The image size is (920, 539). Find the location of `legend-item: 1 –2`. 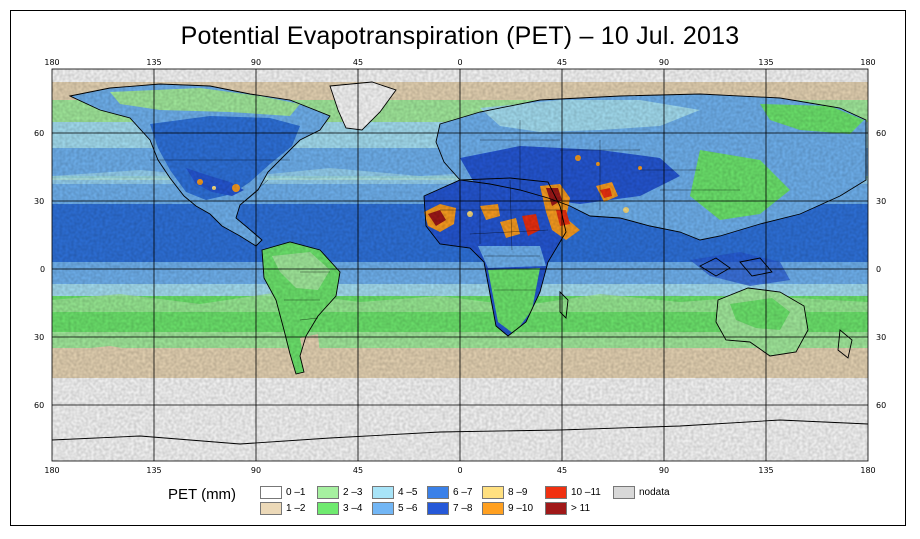

legend-item: 1 –2 is located at coordinates (282, 508).